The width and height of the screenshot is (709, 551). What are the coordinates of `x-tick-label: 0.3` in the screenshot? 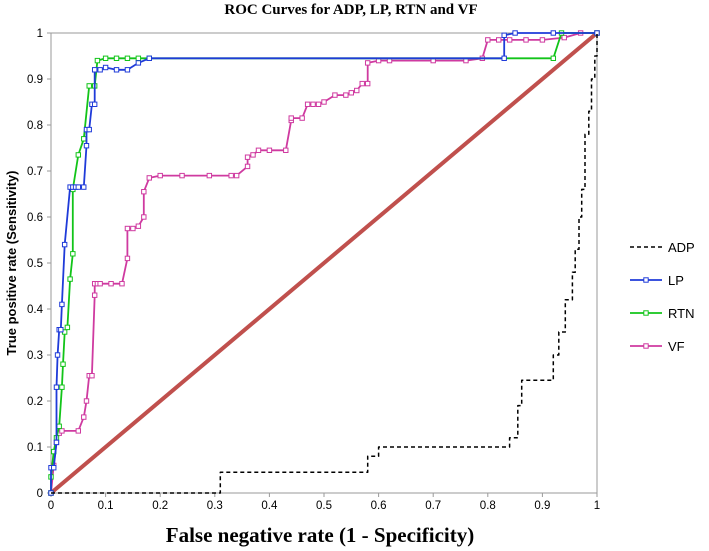 It's located at (215, 506).